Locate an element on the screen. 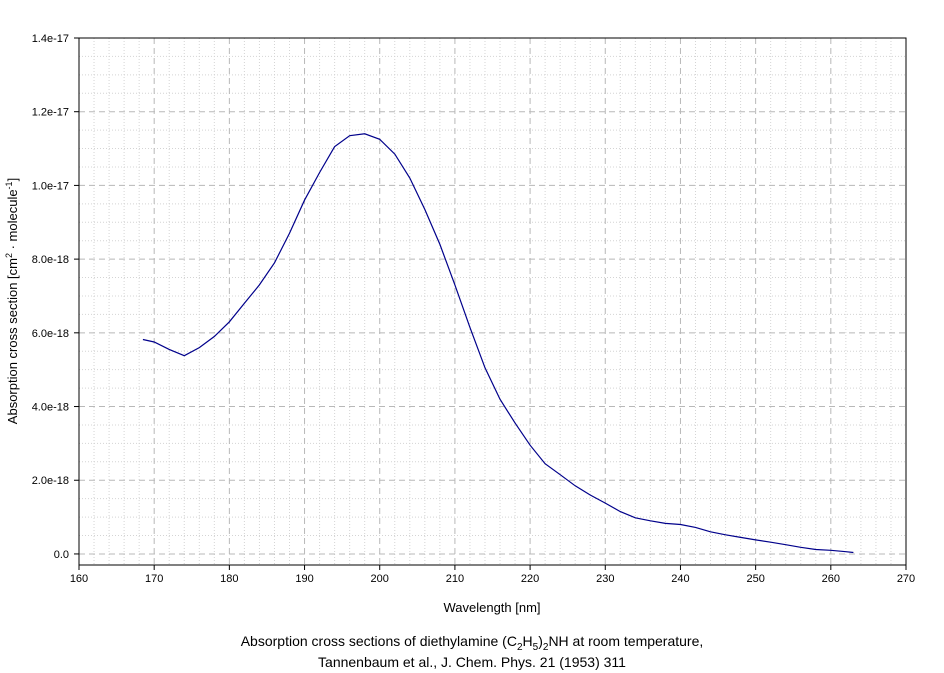 The image size is (944, 673). x-tick-label: 240 is located at coordinates (680, 579).